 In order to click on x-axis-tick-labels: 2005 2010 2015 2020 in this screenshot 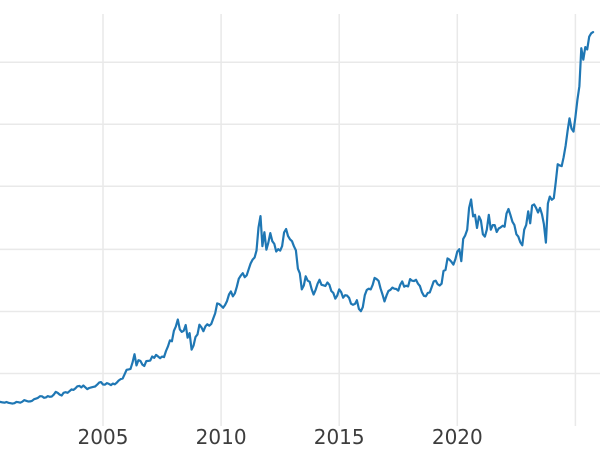, I will do `click(280, 437)`.